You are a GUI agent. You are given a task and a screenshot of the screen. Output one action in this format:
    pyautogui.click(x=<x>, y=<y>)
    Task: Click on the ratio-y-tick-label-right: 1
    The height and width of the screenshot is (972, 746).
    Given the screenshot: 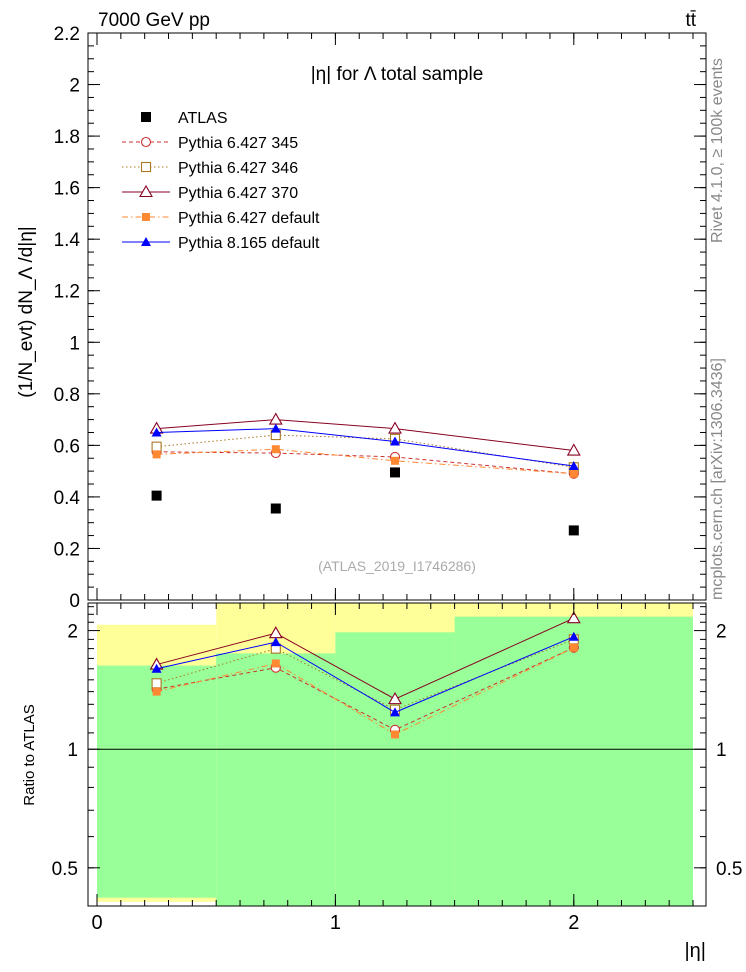 What is the action you would take?
    pyautogui.click(x=721, y=750)
    